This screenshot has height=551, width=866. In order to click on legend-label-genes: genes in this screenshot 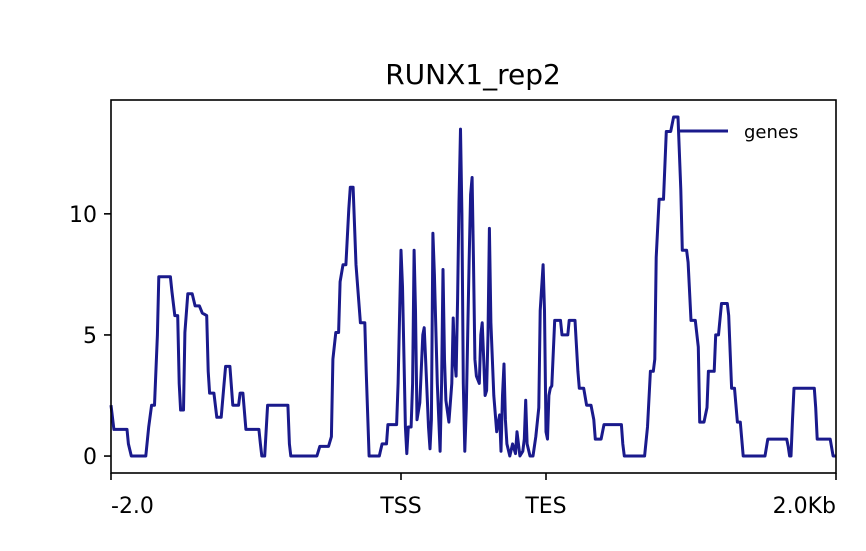, I will do `click(771, 132)`.